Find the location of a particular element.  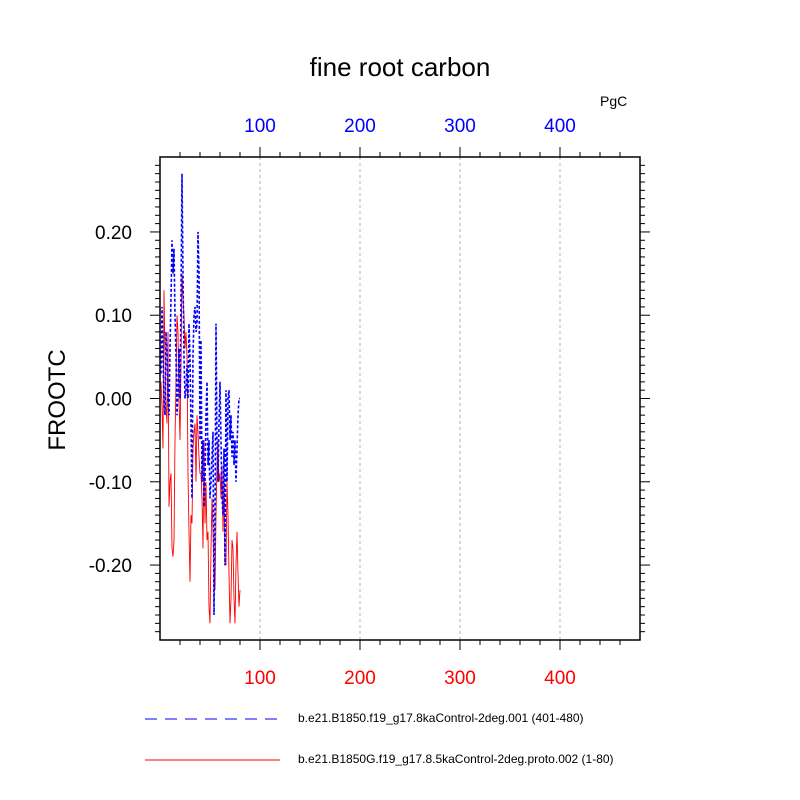

x-tick-label-top: 100 is located at coordinates (260, 126).